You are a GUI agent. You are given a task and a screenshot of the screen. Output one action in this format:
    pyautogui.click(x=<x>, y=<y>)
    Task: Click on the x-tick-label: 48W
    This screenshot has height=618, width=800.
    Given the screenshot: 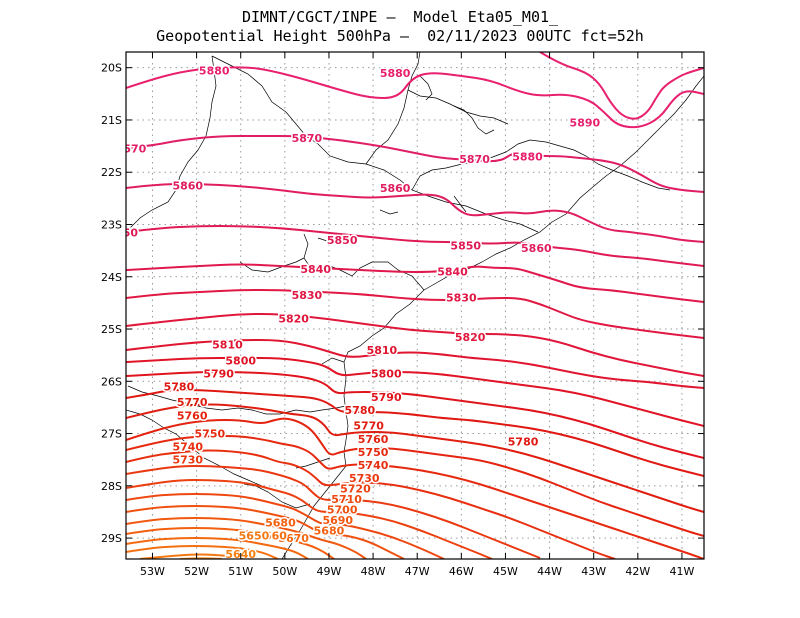 What is the action you would take?
    pyautogui.click(x=373, y=571)
    